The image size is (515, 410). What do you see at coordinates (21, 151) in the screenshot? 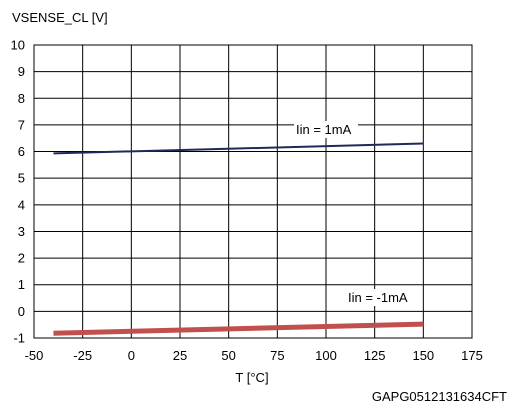
I see `y-tick-label: 6` at bounding box center [21, 151].